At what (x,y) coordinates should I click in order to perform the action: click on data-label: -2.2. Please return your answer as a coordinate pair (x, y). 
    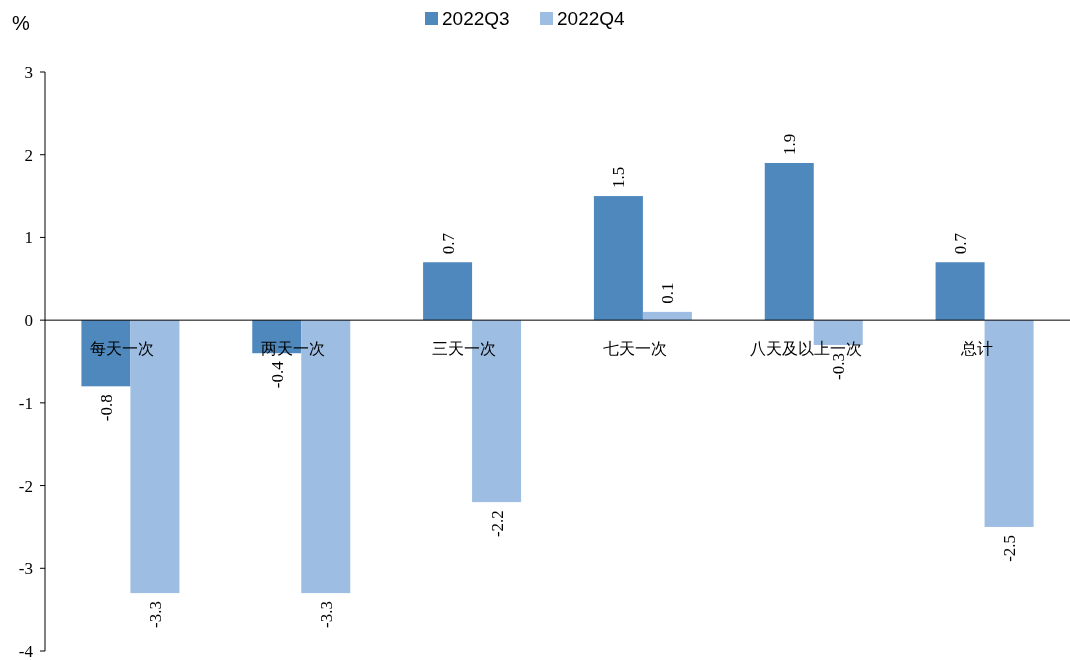
    Looking at the image, I should click on (497, 524).